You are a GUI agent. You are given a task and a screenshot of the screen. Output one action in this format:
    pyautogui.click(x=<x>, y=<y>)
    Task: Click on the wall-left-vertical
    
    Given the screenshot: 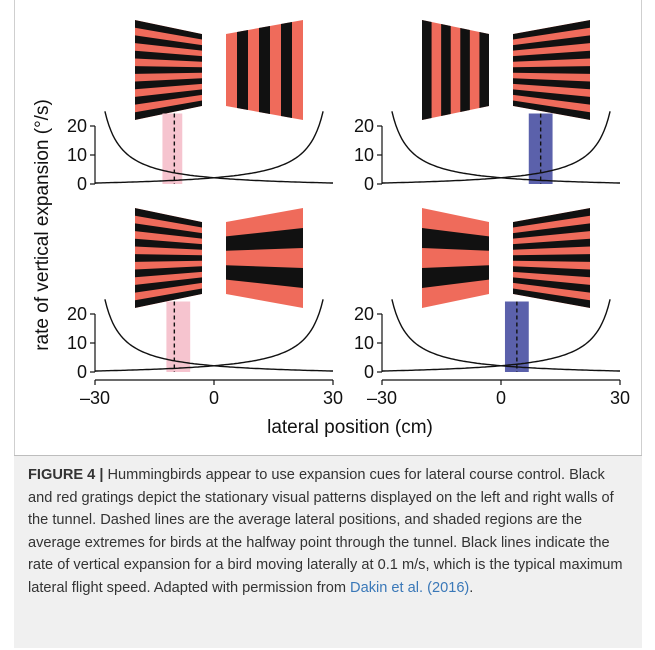 What is the action you would take?
    pyautogui.click(x=455, y=70)
    